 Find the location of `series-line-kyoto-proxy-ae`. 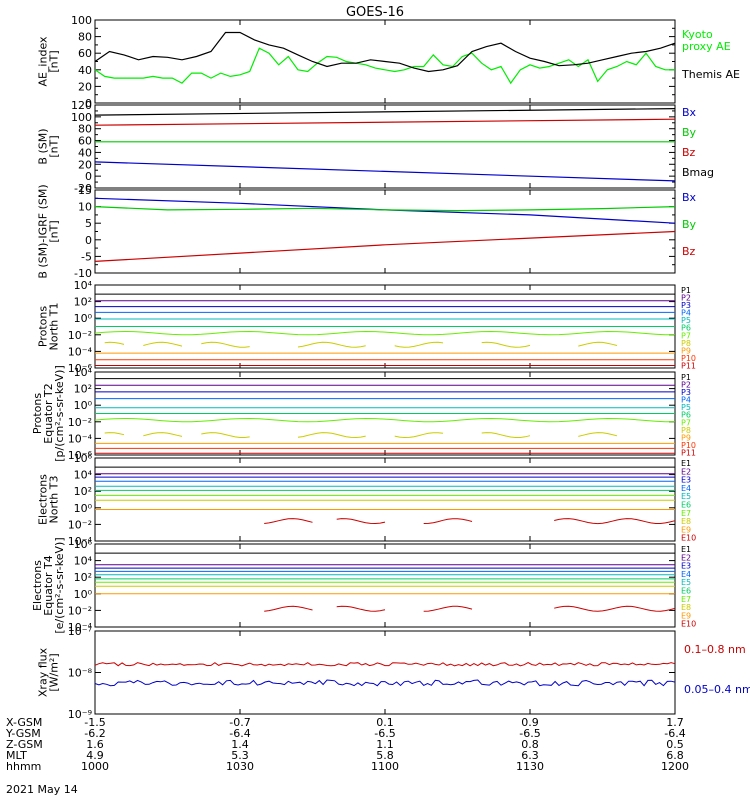

series-line-kyoto-proxy-ae is located at coordinates (384, 66).